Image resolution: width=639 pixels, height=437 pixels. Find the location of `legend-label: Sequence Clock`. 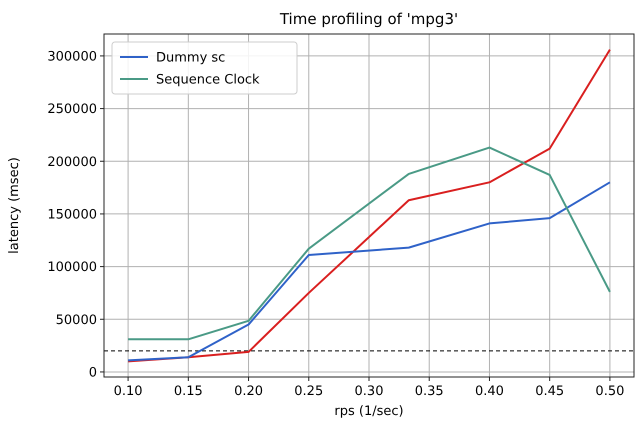

legend-label: Sequence Clock is located at coordinates (208, 80).